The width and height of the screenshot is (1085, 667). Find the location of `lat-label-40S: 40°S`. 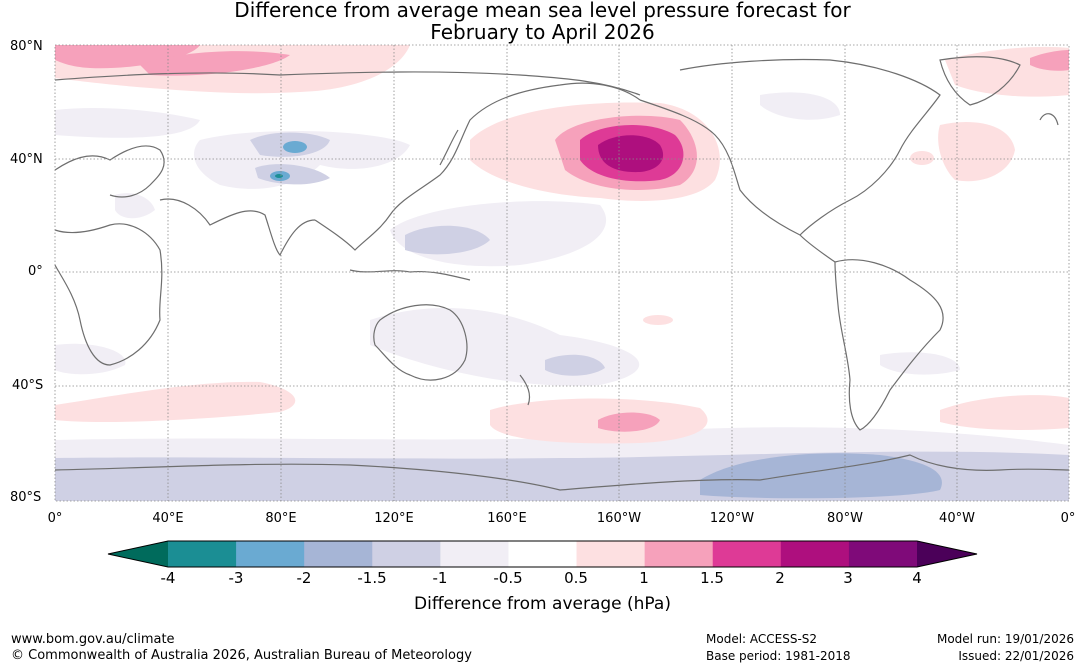

lat-label-40S: 40°S is located at coordinates (28, 385).